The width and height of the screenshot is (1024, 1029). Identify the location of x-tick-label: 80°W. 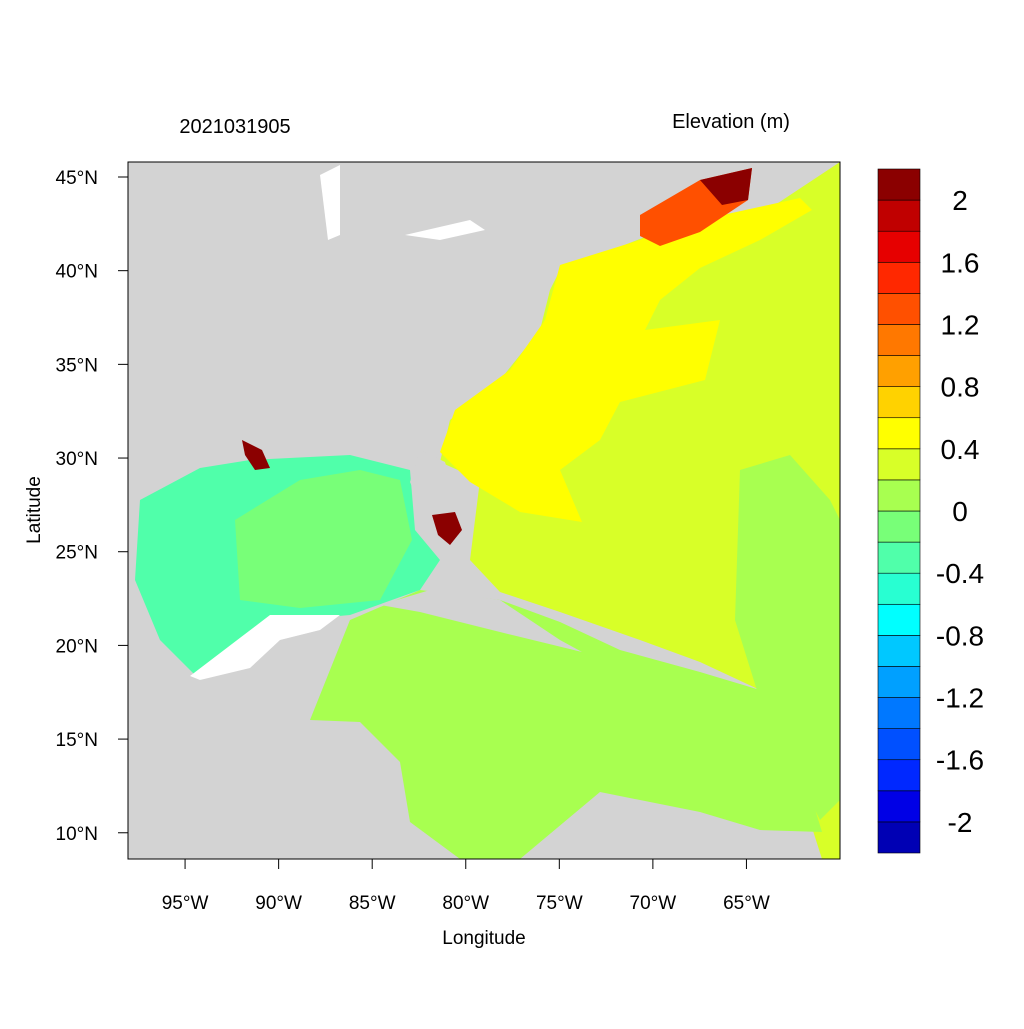
(465, 903).